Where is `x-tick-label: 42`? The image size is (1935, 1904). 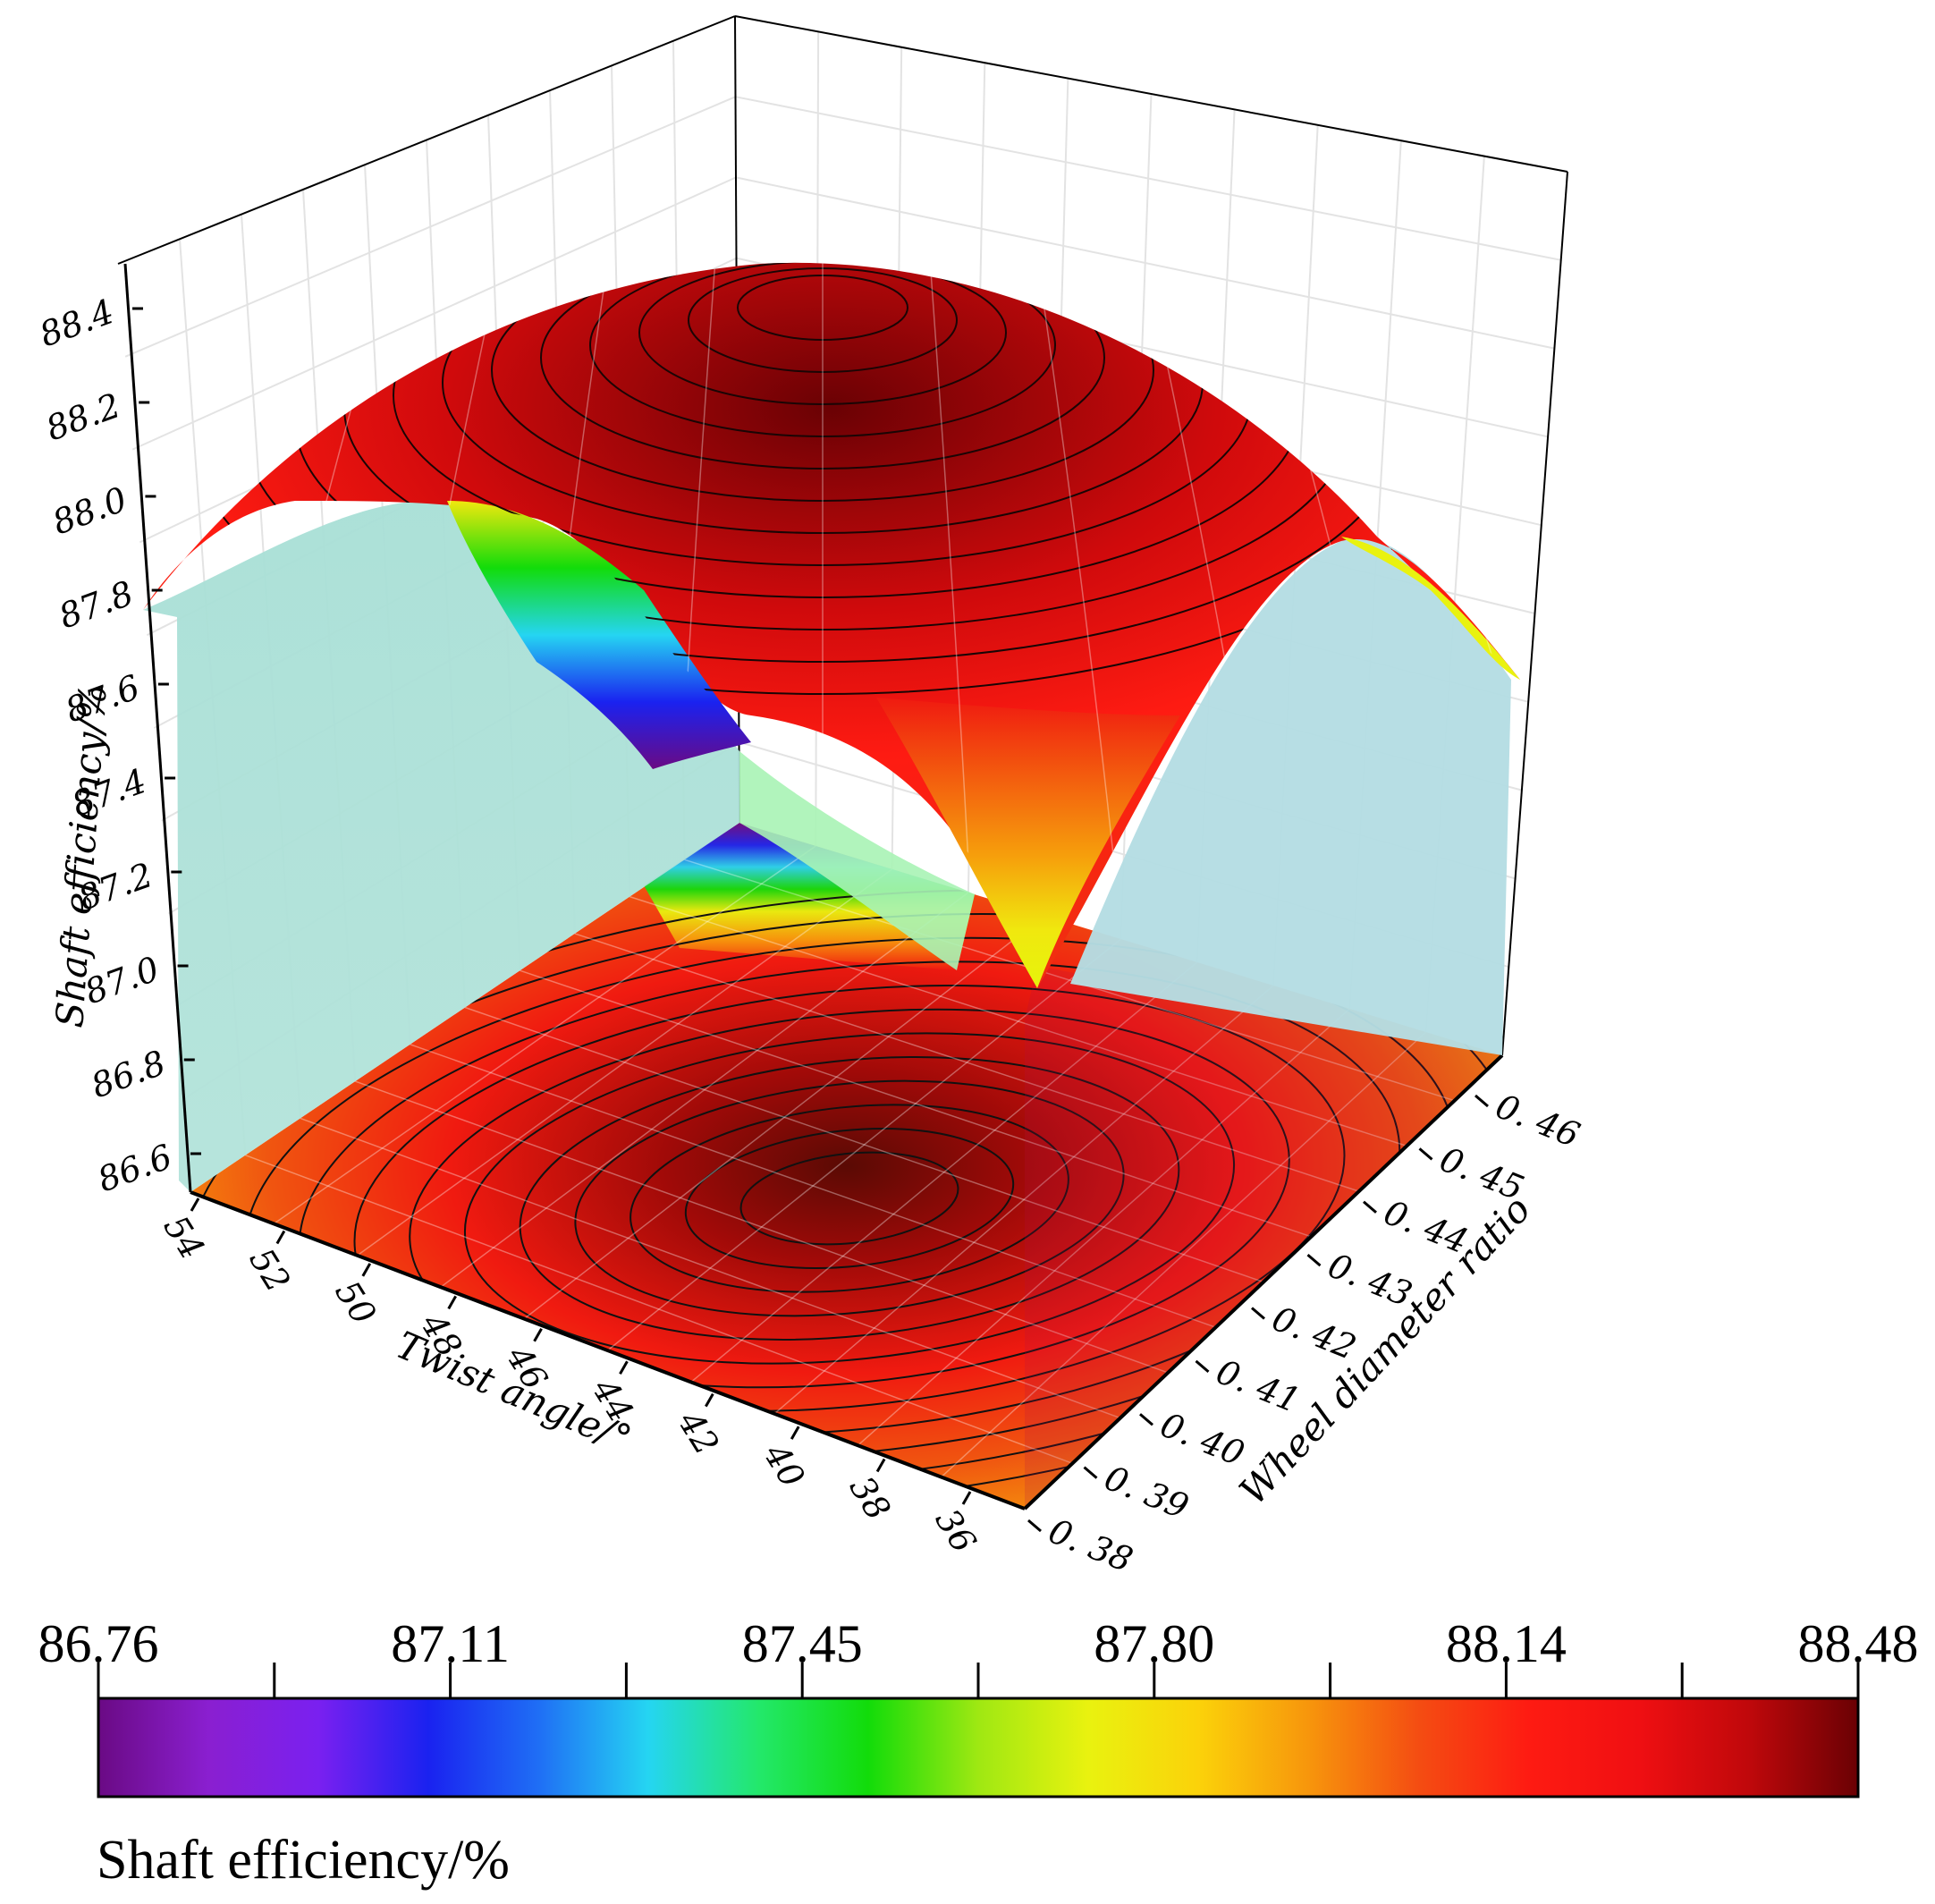 x-tick-label: 42 is located at coordinates (698, 1432).